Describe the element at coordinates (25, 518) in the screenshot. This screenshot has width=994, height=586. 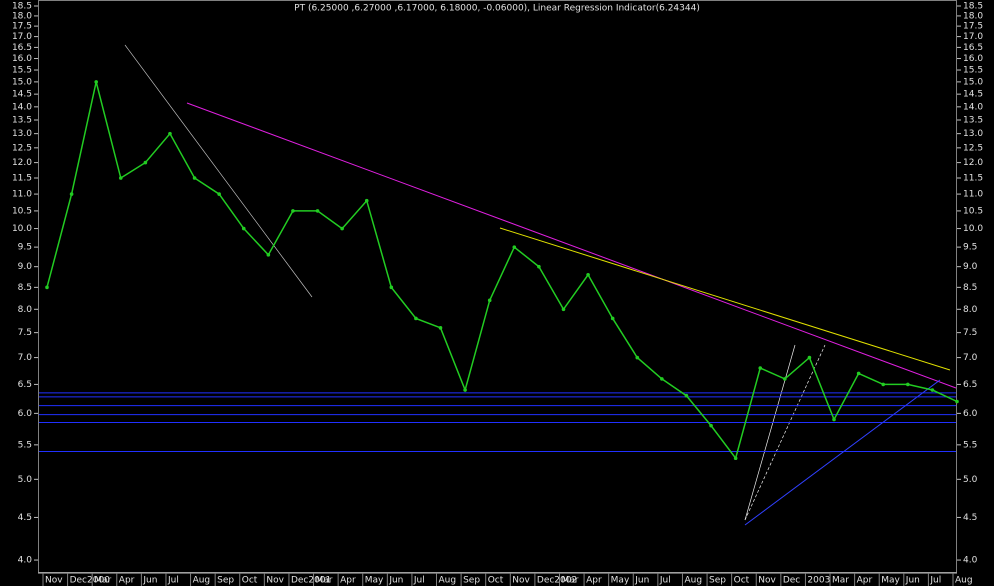
I see `y-tick-label: 4.5` at that location.